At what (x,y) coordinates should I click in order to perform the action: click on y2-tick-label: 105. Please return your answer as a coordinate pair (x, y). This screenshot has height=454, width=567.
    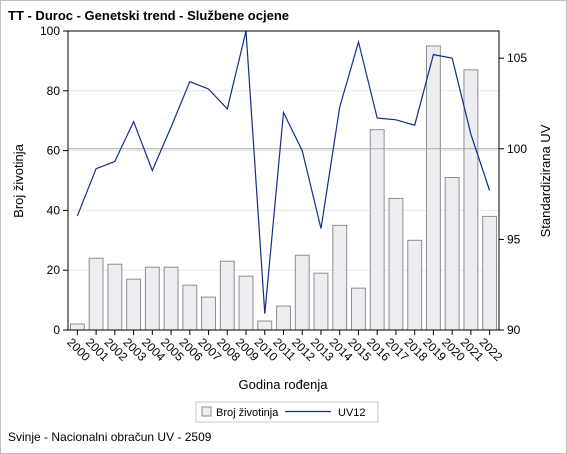
    Looking at the image, I should click on (517, 58).